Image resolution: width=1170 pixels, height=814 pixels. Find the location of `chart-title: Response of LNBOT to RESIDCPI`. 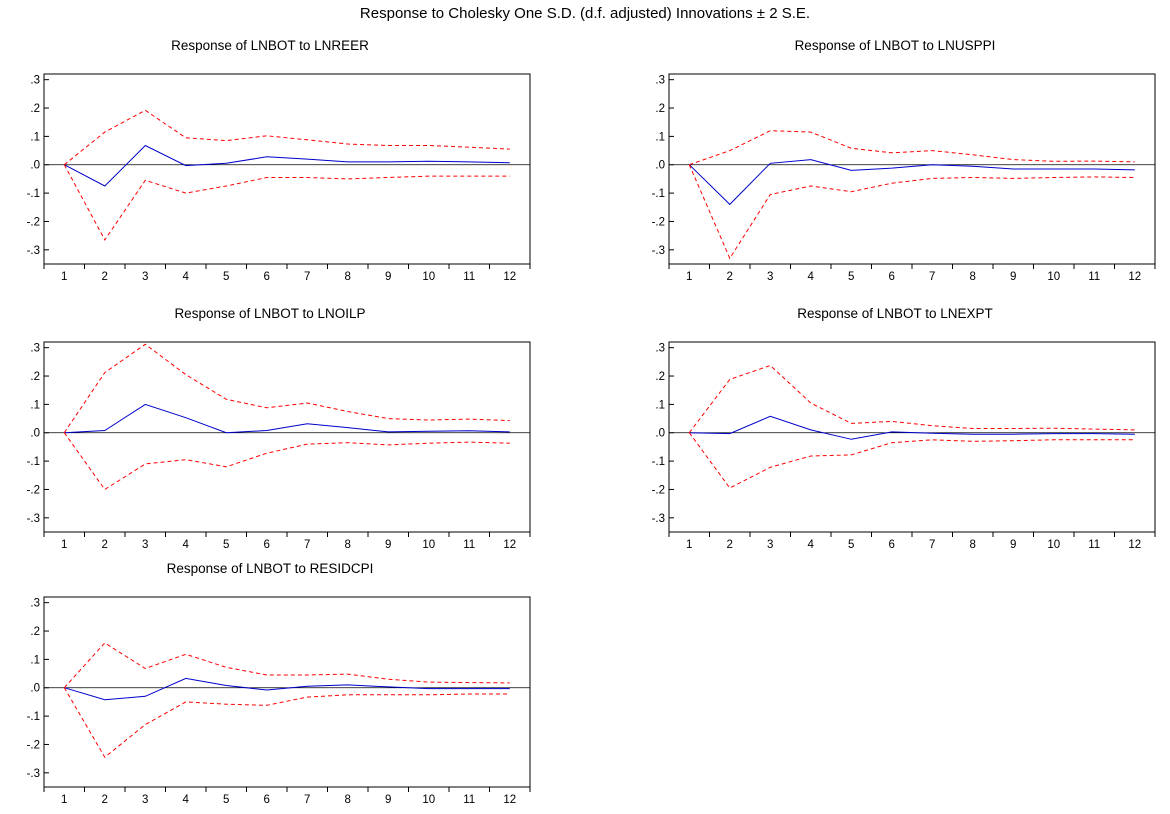

chart-title: Response of LNBOT to RESIDCPI is located at coordinates (270, 568).